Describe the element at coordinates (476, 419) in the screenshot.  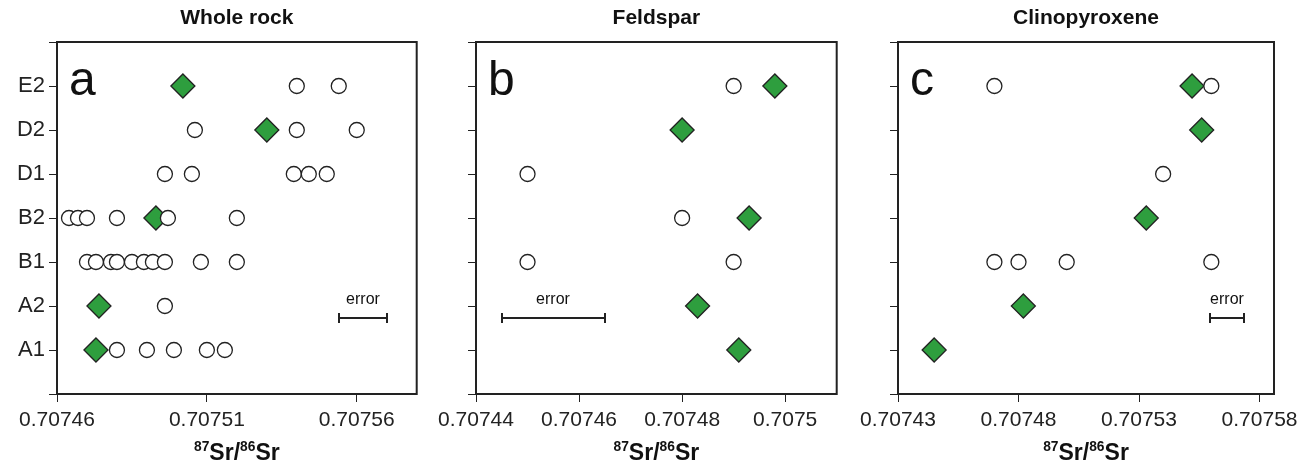
I see `x-tick-label: 0.70744` at that location.